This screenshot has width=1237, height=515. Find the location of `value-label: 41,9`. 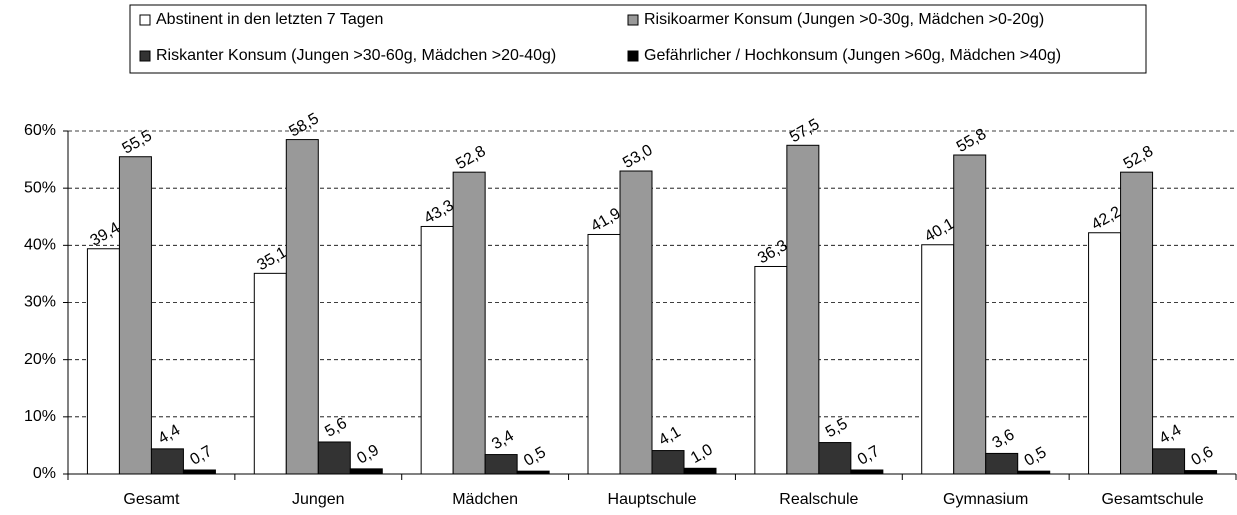

value-label: 41,9 is located at coordinates (606, 220).